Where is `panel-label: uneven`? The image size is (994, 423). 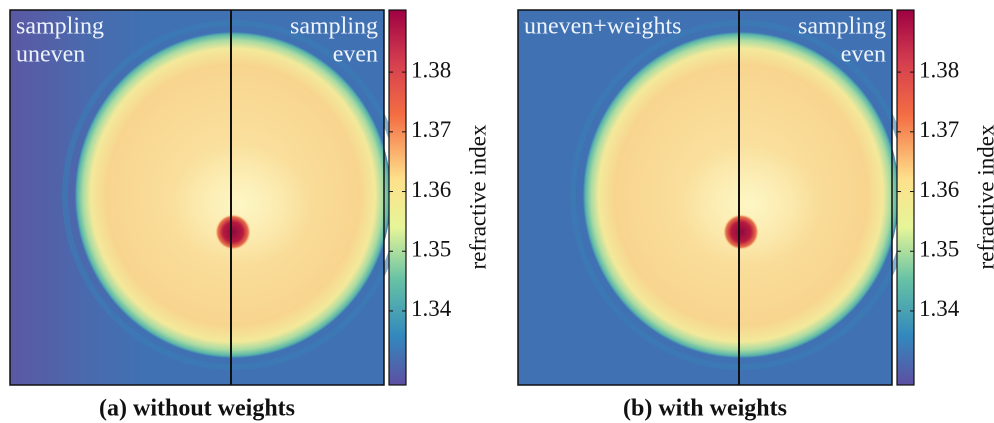
panel-label: uneven is located at coordinates (50, 55).